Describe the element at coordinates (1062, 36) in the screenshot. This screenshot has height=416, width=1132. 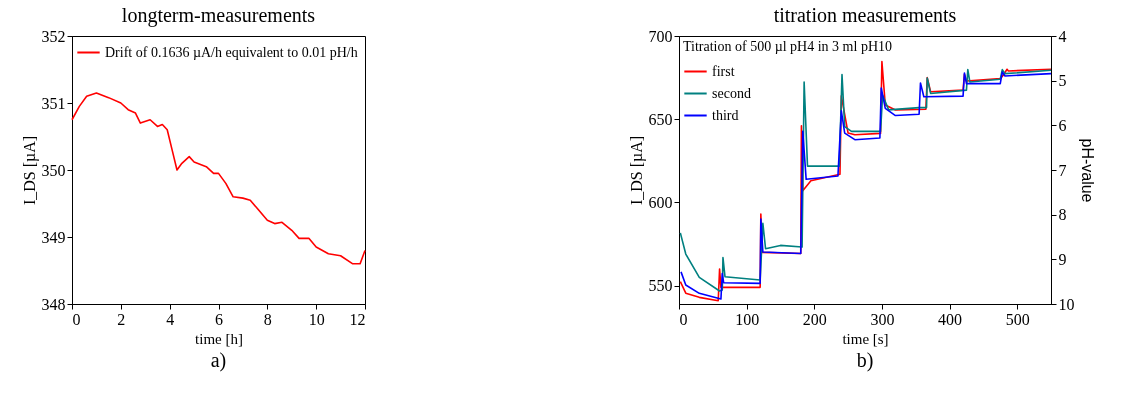
I see `y2-tick-label: 4` at that location.